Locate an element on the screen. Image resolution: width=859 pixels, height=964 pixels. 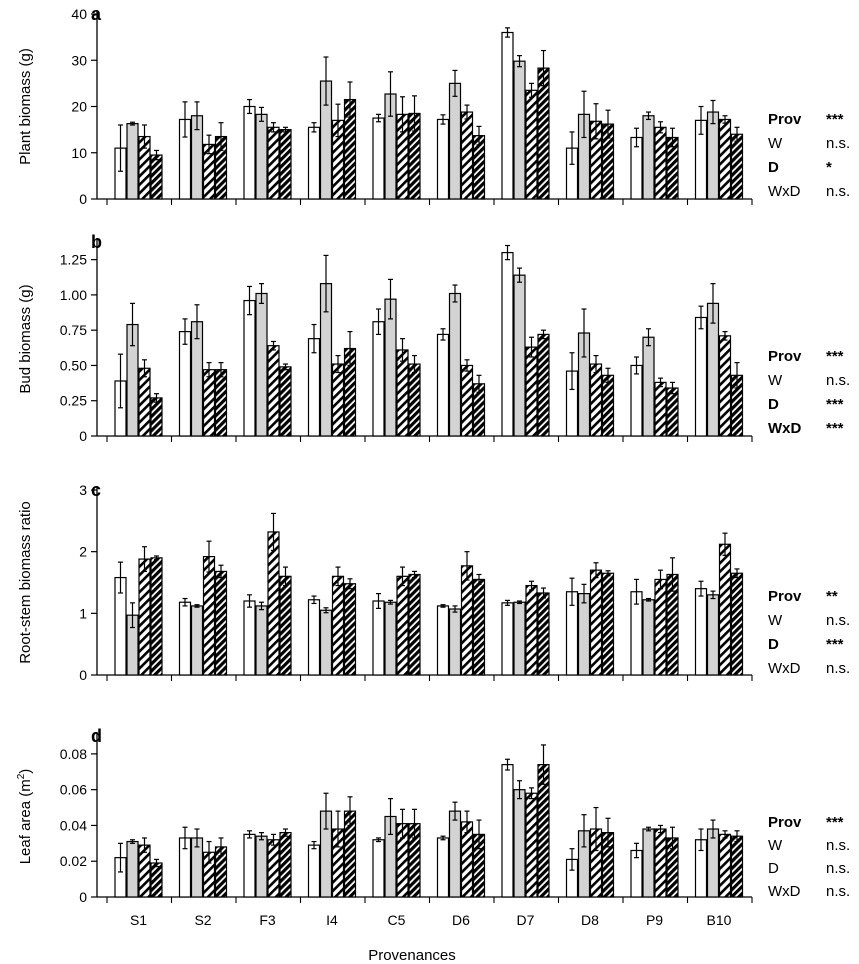
bar-c-F3-hatched is located at coordinates (273, 603).